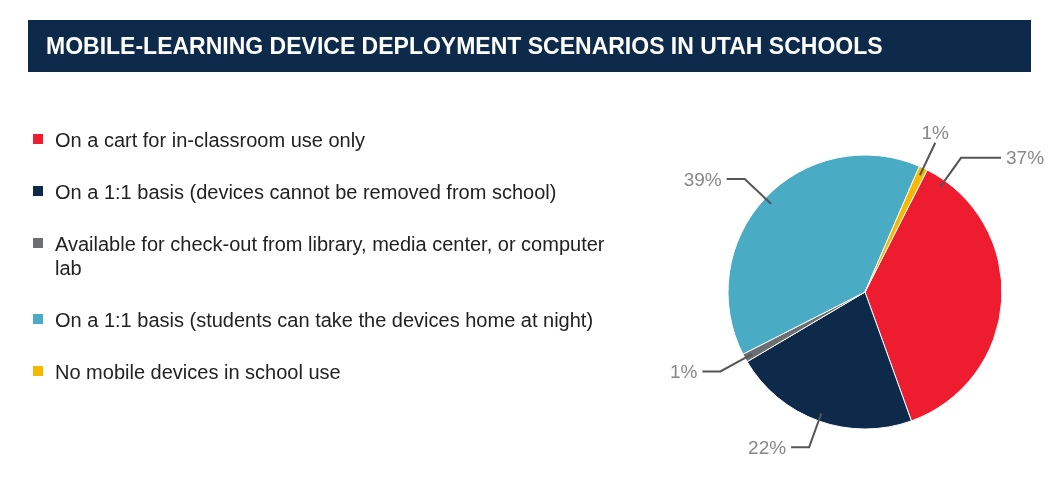 The image size is (1055, 481). I want to click on legend-label: No mobile devices in school use, so click(198, 372).